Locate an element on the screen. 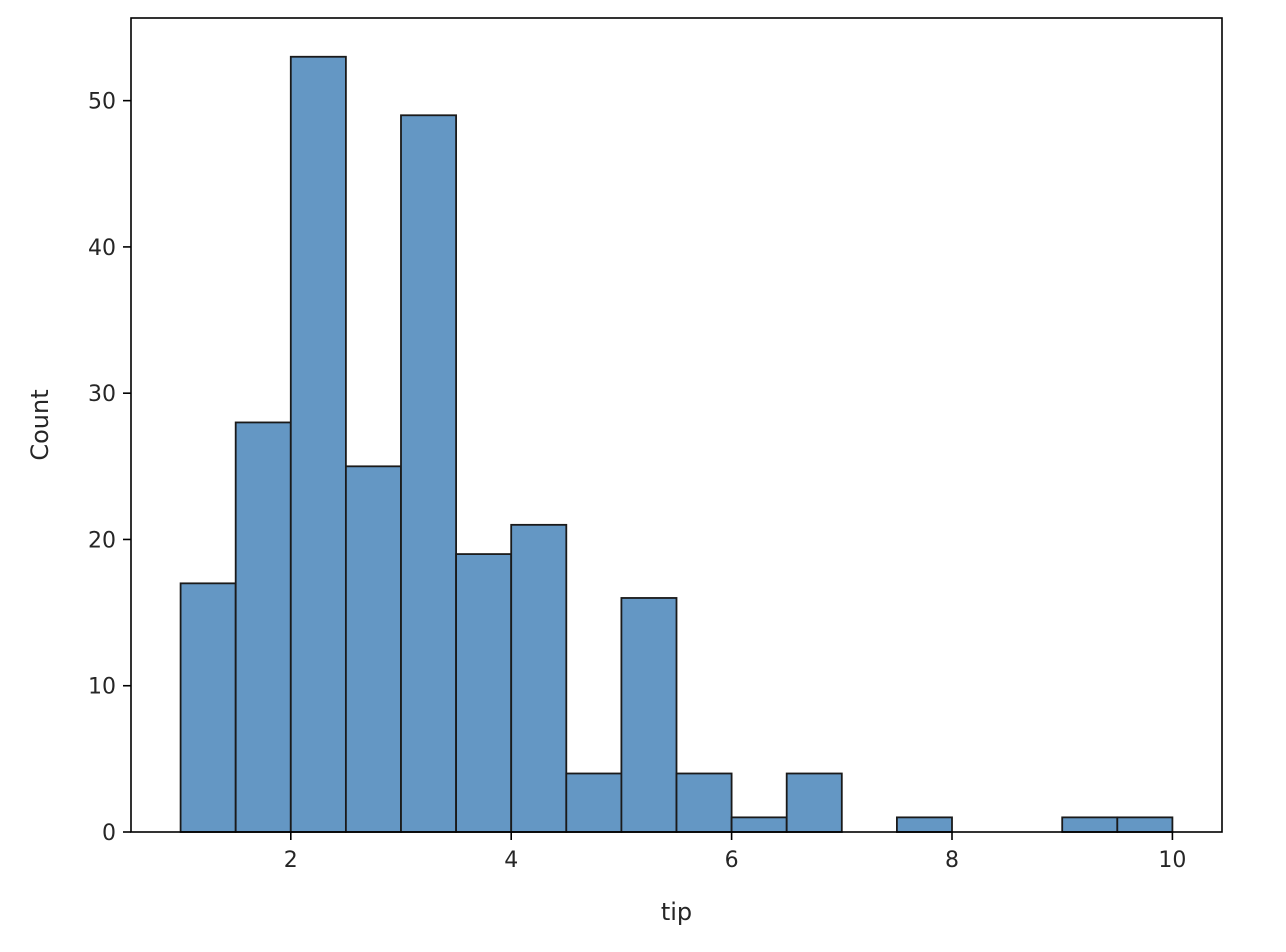  x-axis-label: tip is located at coordinates (676, 912).